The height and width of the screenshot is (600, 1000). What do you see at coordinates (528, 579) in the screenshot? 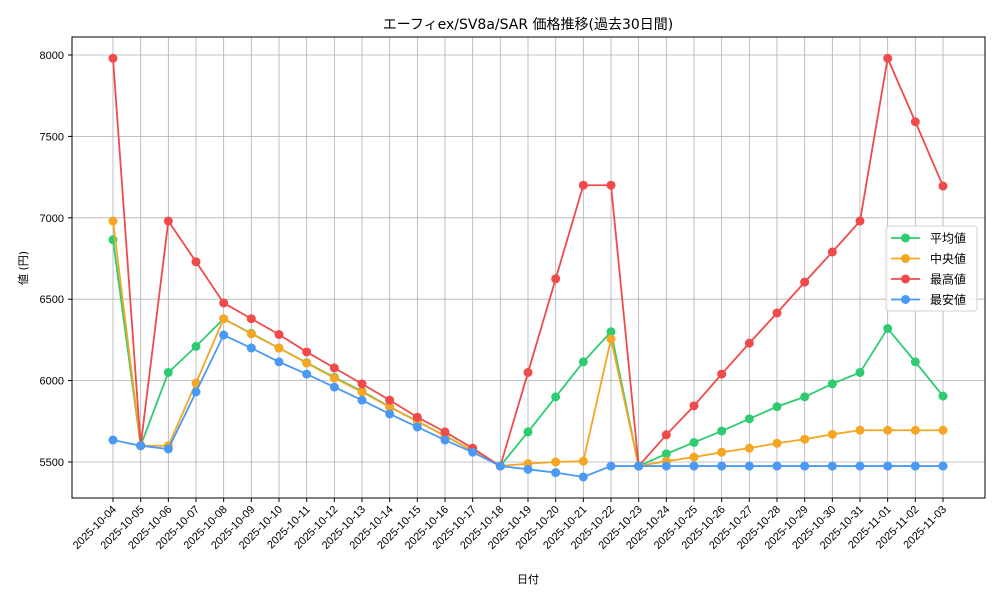
I see `x-axis-label: 日付` at bounding box center [528, 579].